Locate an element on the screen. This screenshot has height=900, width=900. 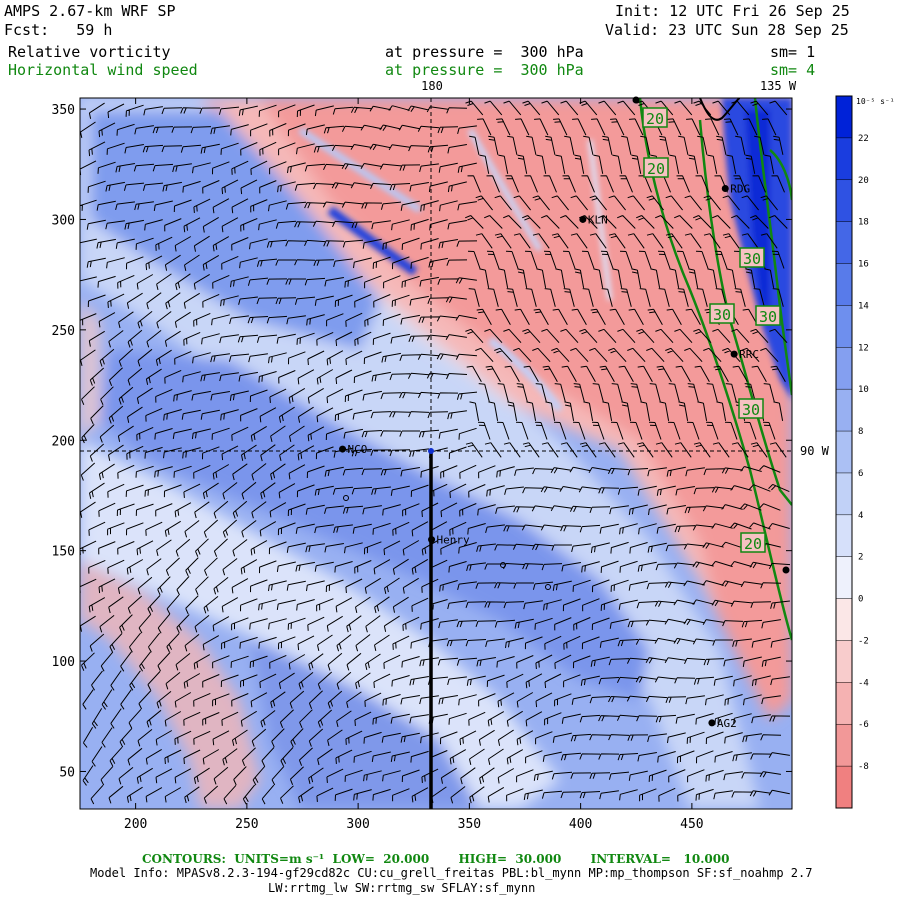
colorbar-label: -2 is located at coordinates (863, 641).